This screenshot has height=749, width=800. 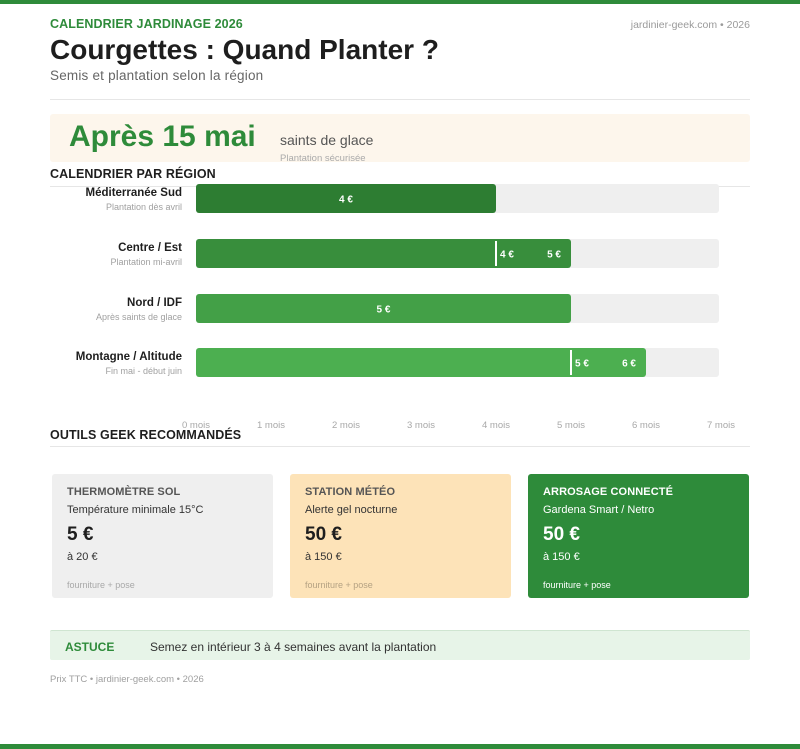 What do you see at coordinates (90, 647) in the screenshot?
I see `tip-label: ASTUCE` at bounding box center [90, 647].